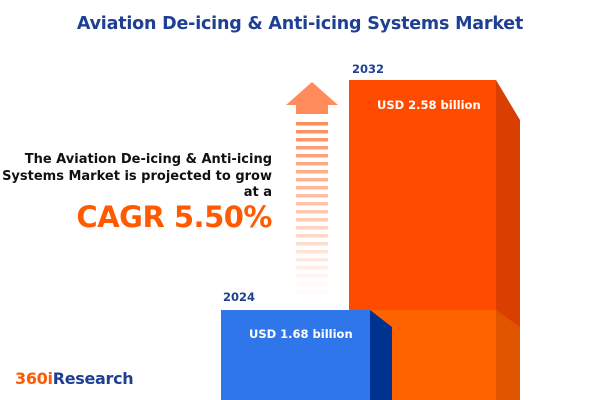  I want to click on logo: 360iResearch, so click(74, 378).